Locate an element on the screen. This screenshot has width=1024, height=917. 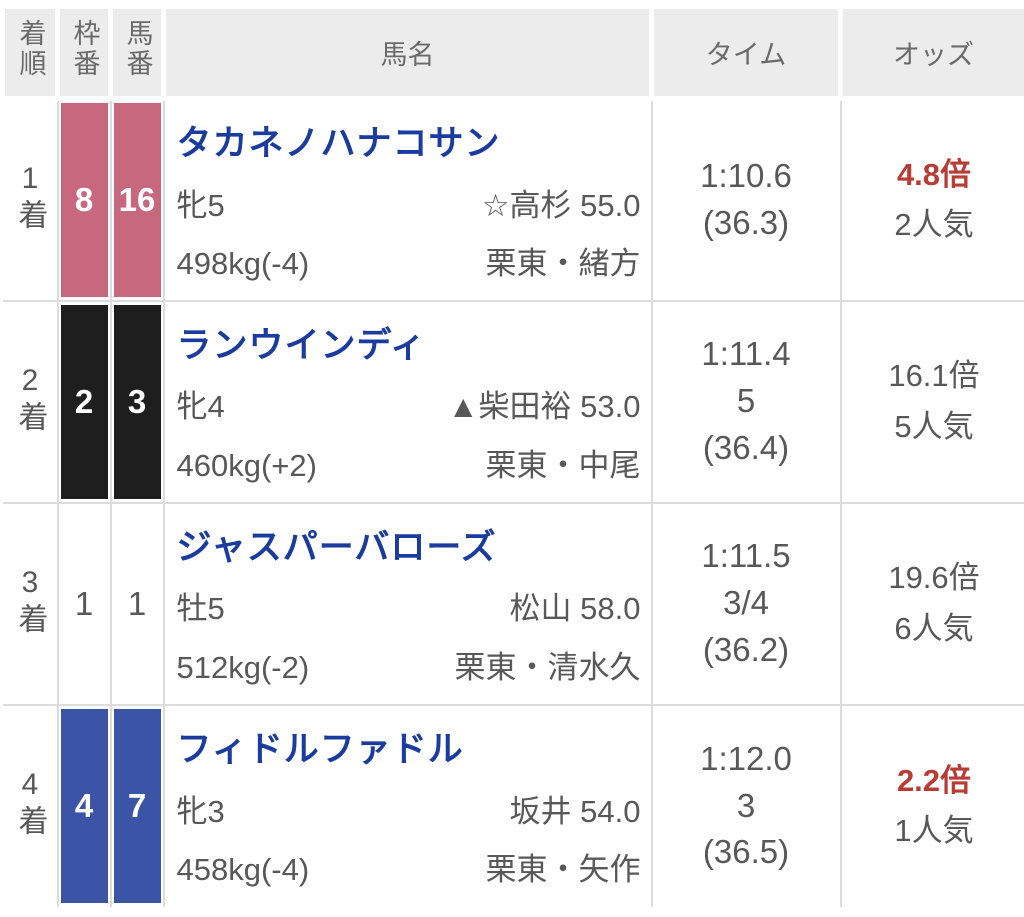
horse-number: 16 is located at coordinates (137, 200).